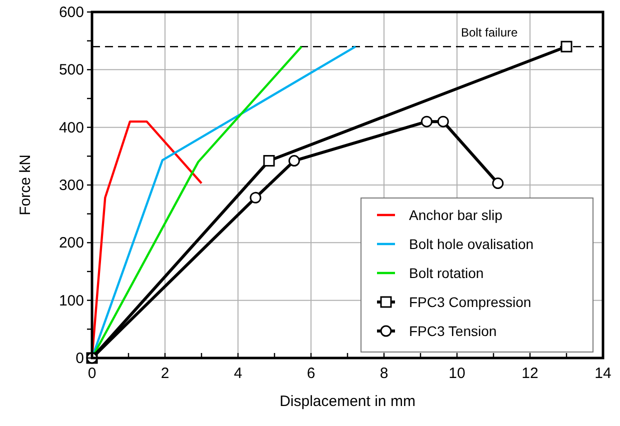 This screenshot has width=620, height=426. What do you see at coordinates (384, 373) in the screenshot?
I see `x-tick-label: 8` at bounding box center [384, 373].